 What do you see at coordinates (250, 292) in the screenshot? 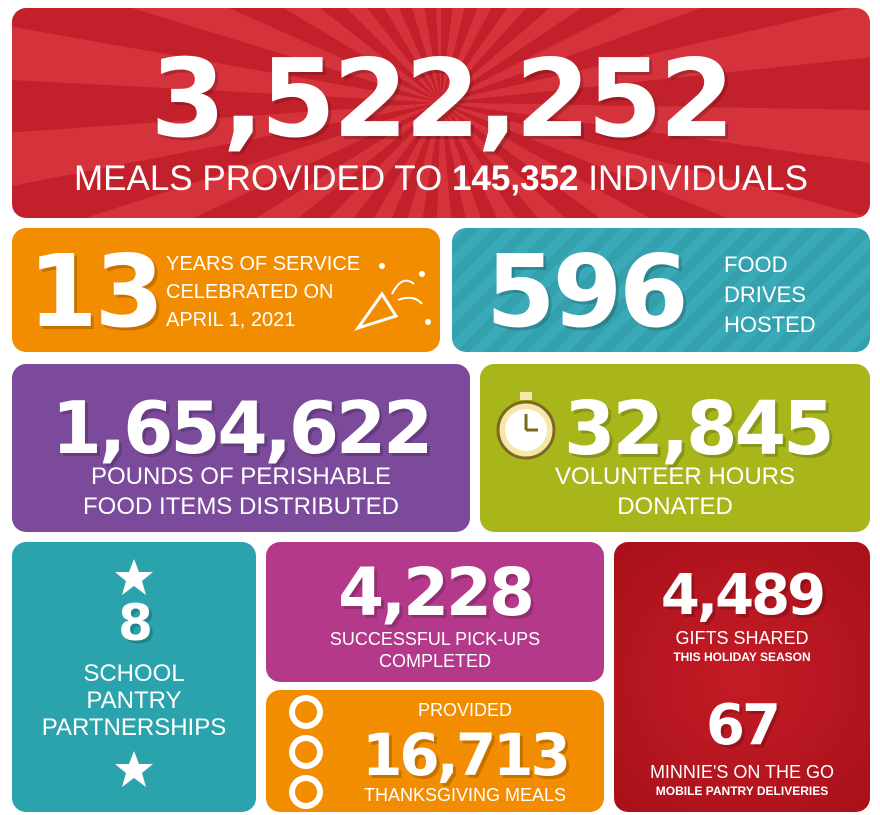
I see `caption-line: CELEBRATED ON` at bounding box center [250, 292].